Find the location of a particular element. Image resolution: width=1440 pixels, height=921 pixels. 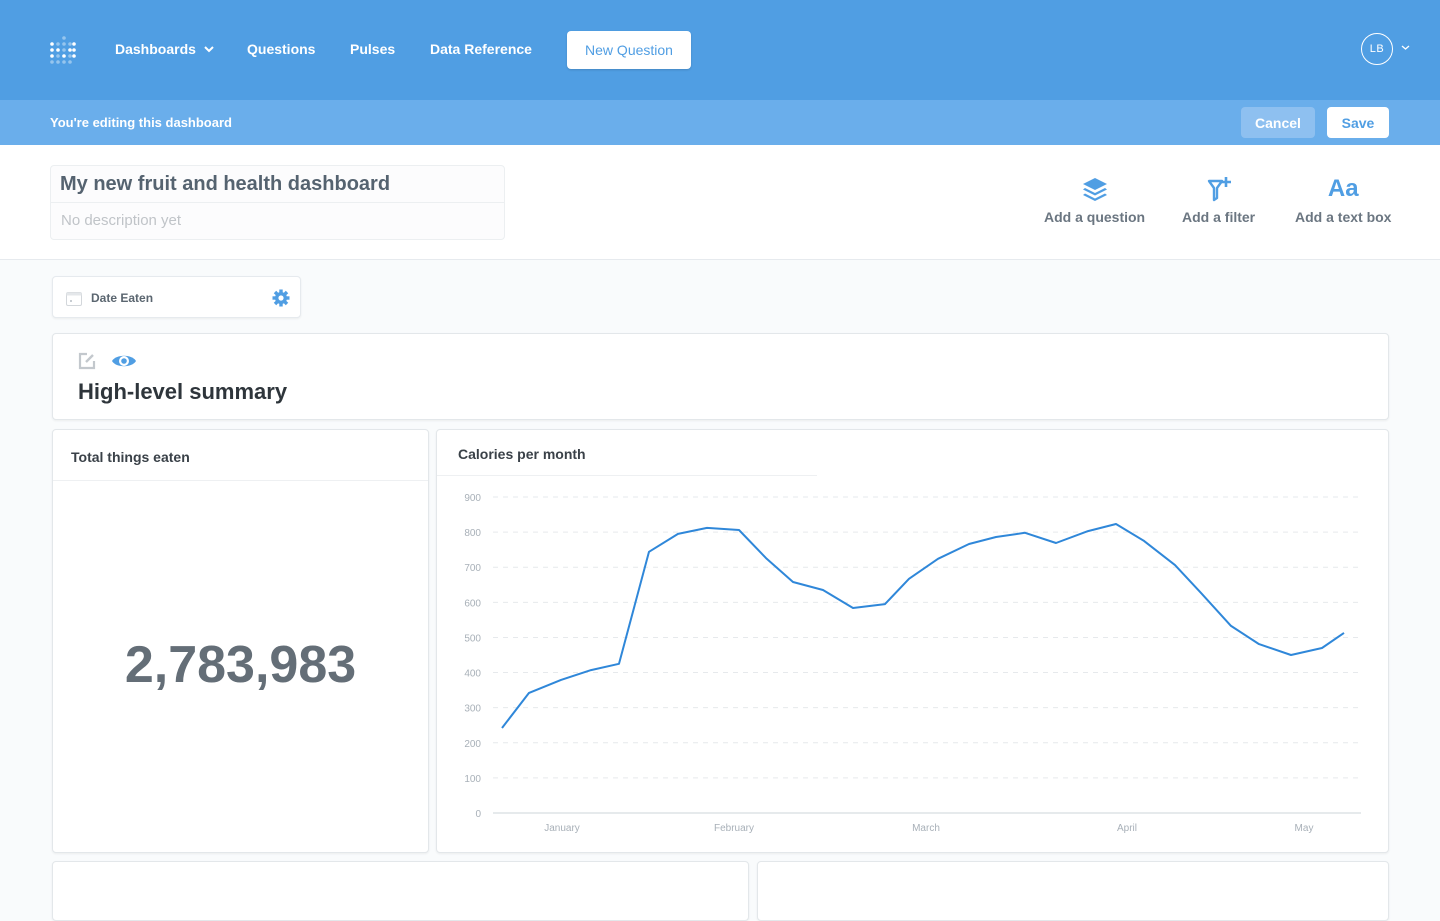

y-axis-tick: 500 is located at coordinates (472, 638).